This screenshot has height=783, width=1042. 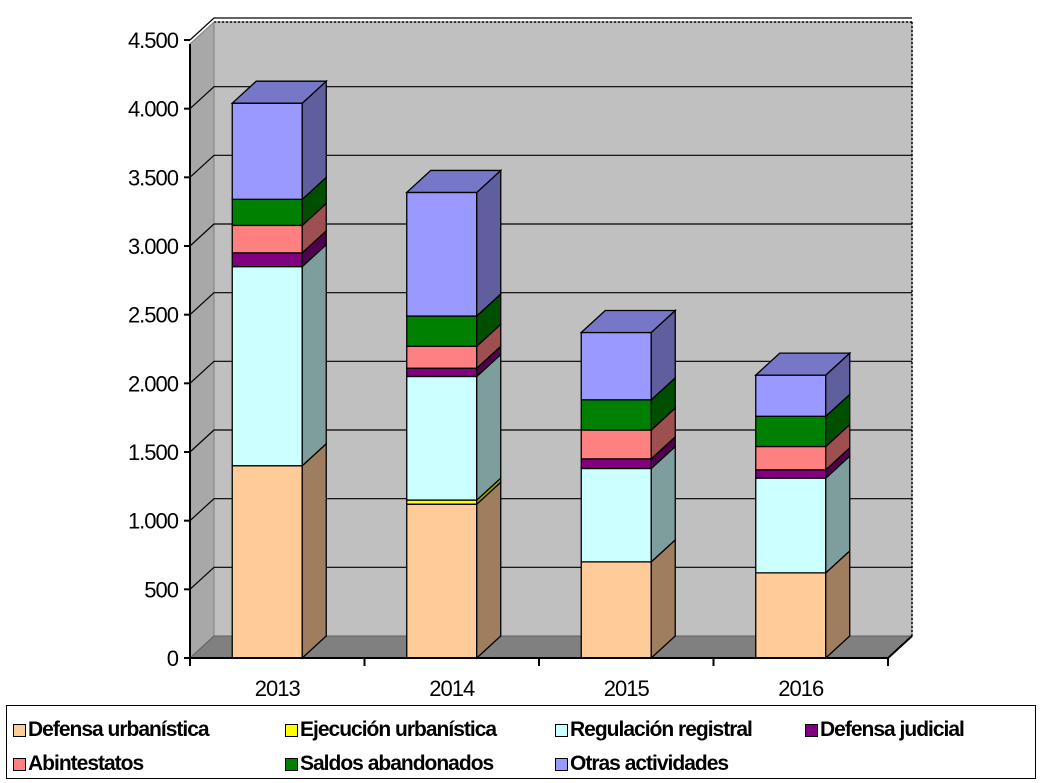 What do you see at coordinates (153, 521) in the screenshot?
I see `y-tick-label: 1.000` at bounding box center [153, 521].